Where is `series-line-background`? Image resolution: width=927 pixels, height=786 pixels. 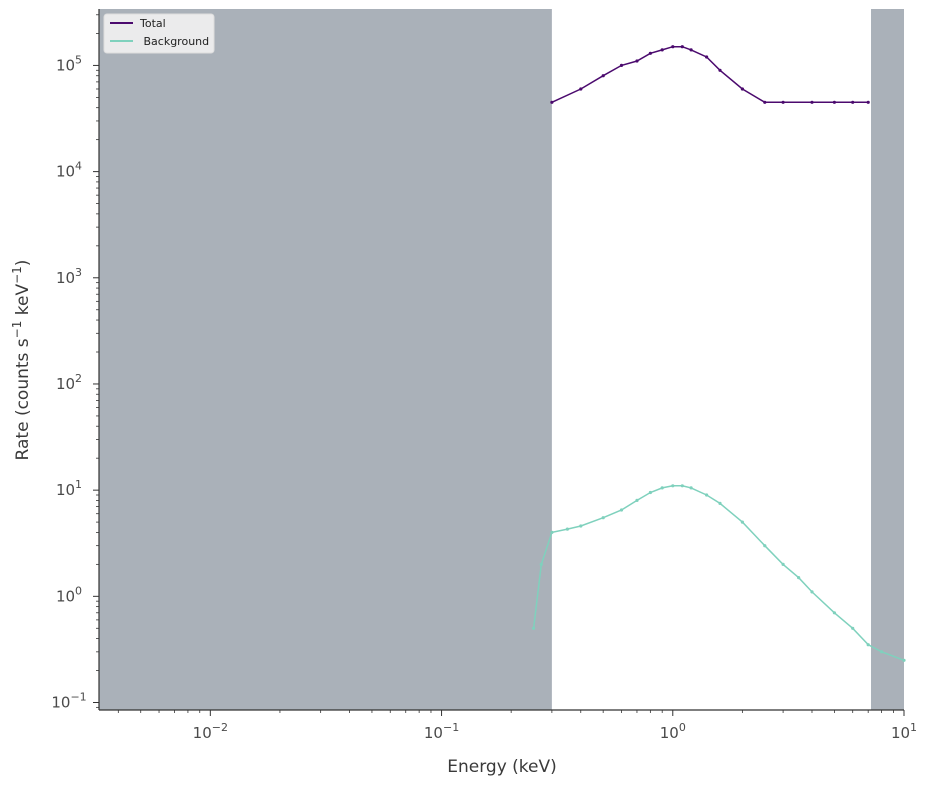
series-line-background is located at coordinates (718, 573).